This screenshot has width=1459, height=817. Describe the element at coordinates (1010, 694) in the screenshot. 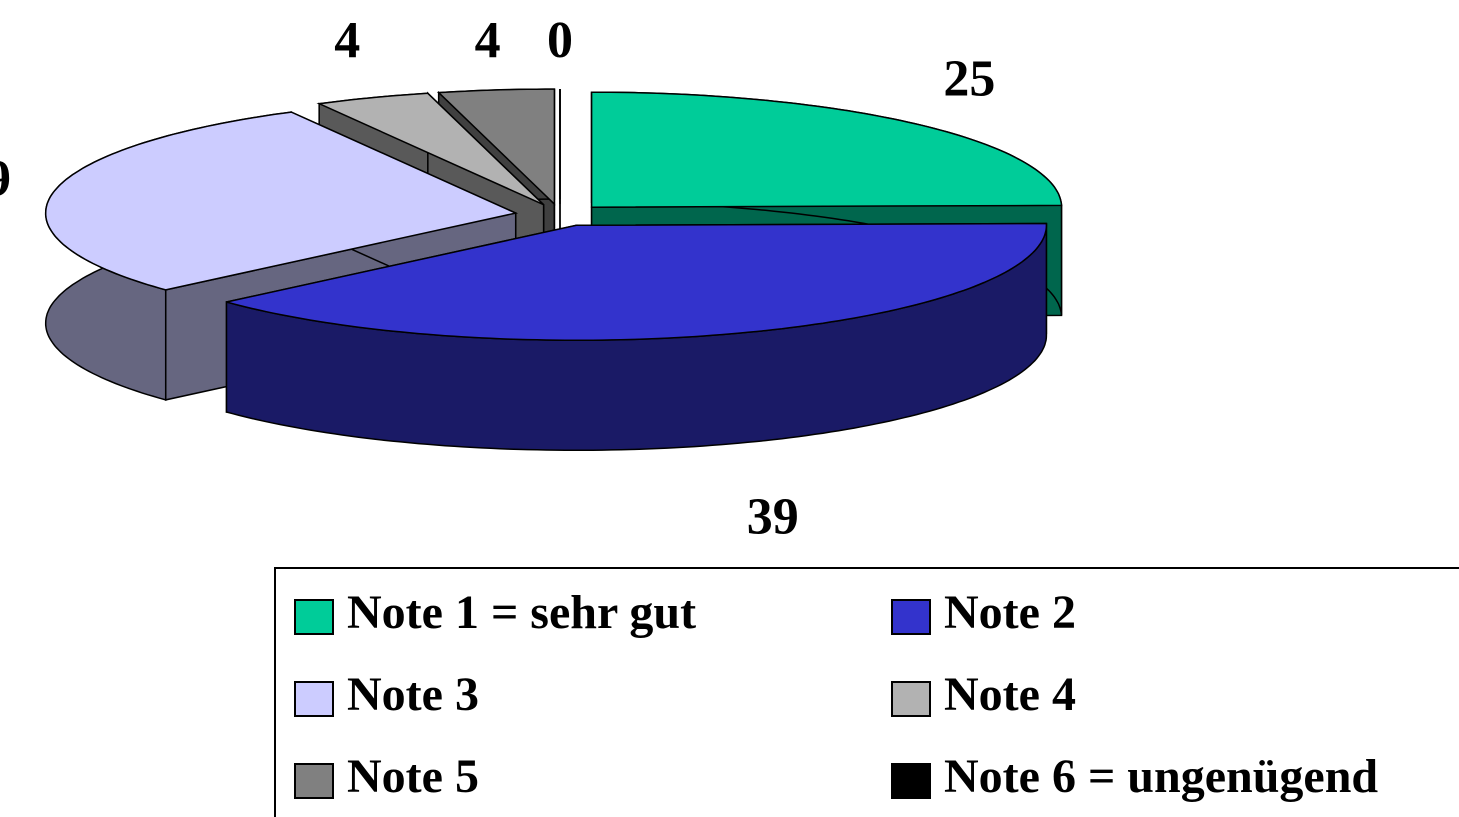

I see `legend-label: Note 4` at that location.